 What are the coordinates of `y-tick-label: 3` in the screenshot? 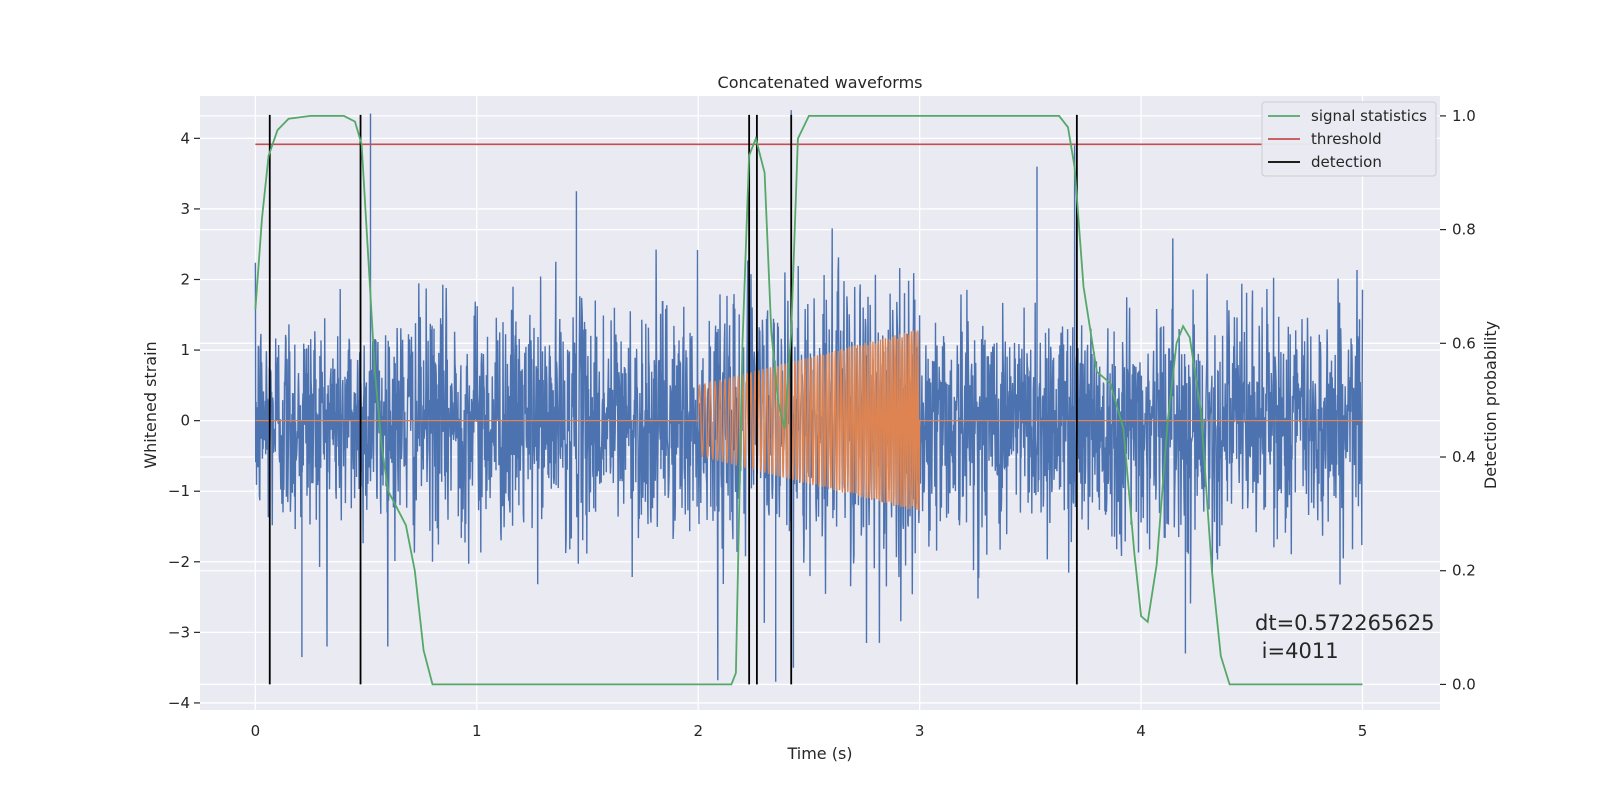 It's located at (185, 209).